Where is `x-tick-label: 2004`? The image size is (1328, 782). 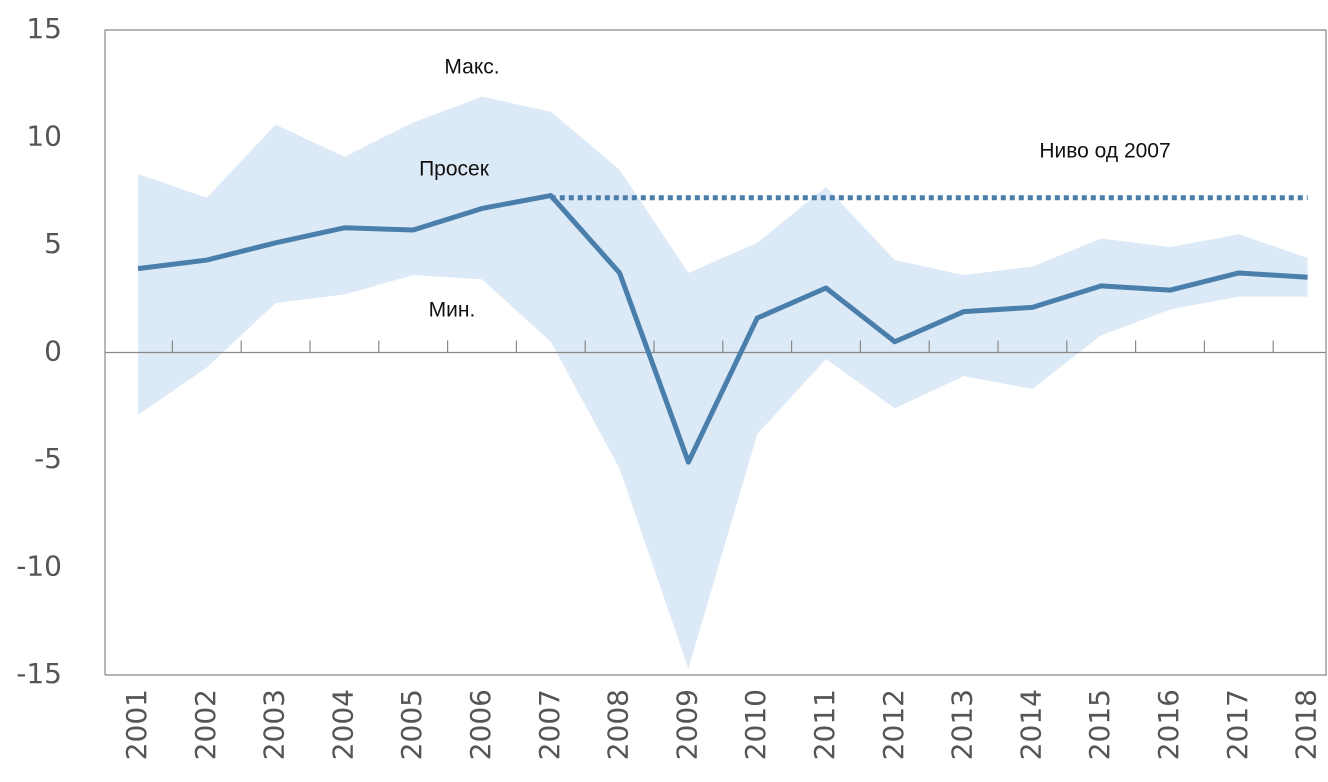
x-tick-label: 2004 is located at coordinates (342, 724).